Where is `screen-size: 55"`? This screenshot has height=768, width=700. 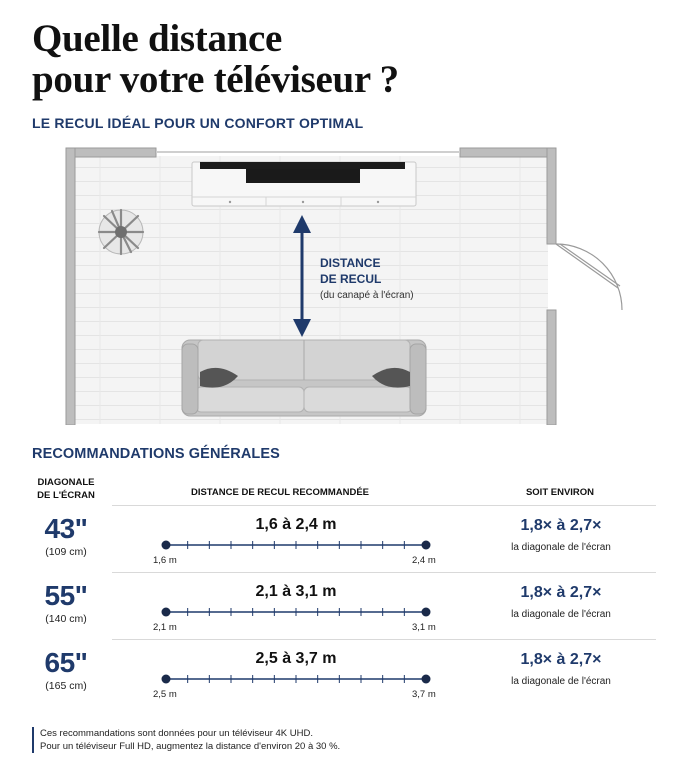 screen-size: 55" is located at coordinates (66, 595).